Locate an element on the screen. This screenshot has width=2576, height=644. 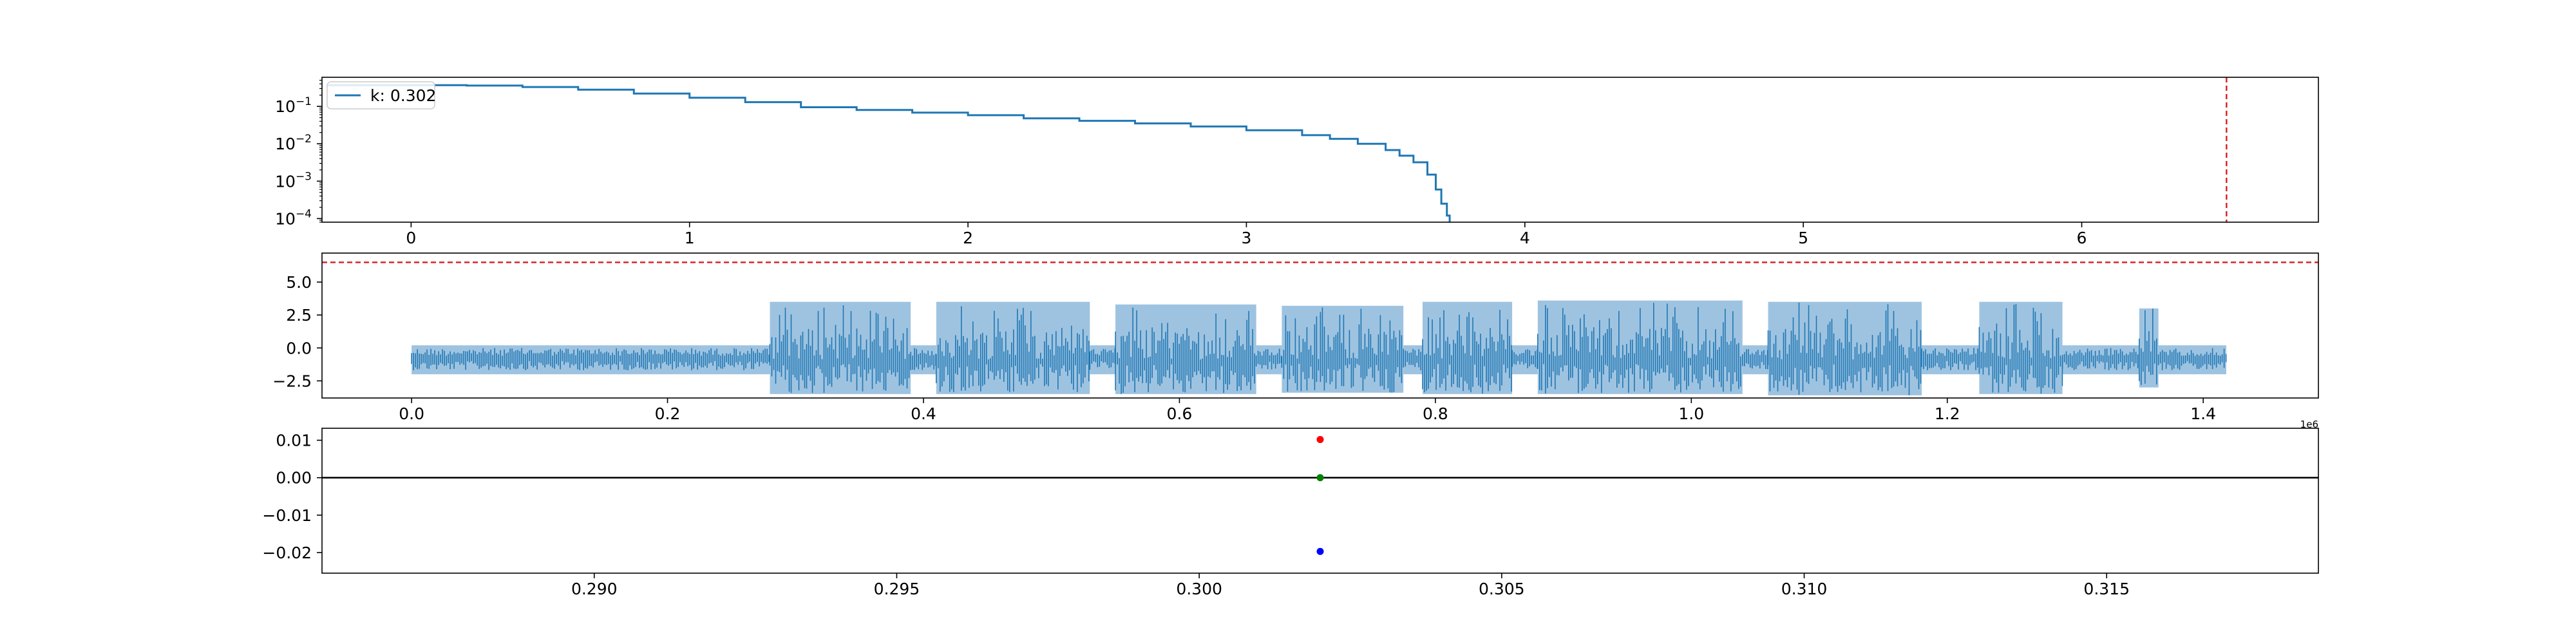
x-tick-label: 1.2 is located at coordinates (1948, 414).